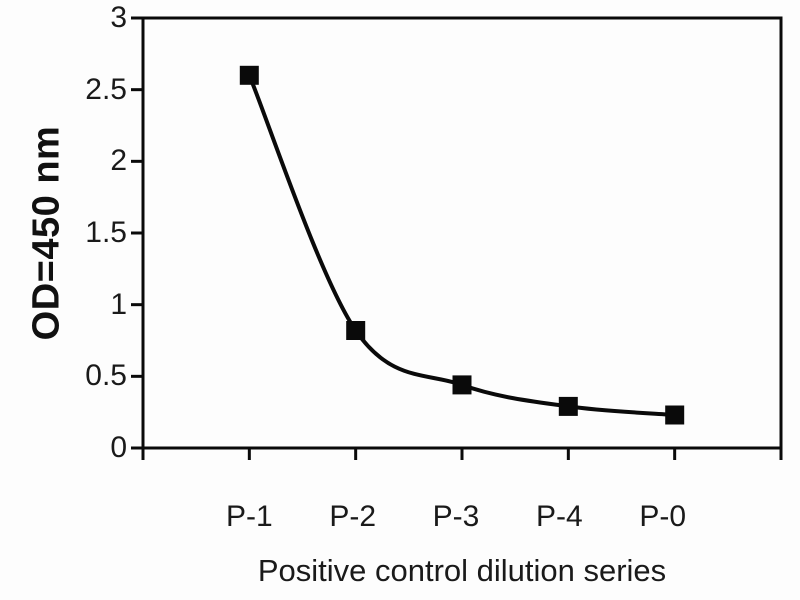 Image resolution: width=800 pixels, height=600 pixels. Describe the element at coordinates (456, 516) in the screenshot. I see `x-category-label: P-3` at that location.